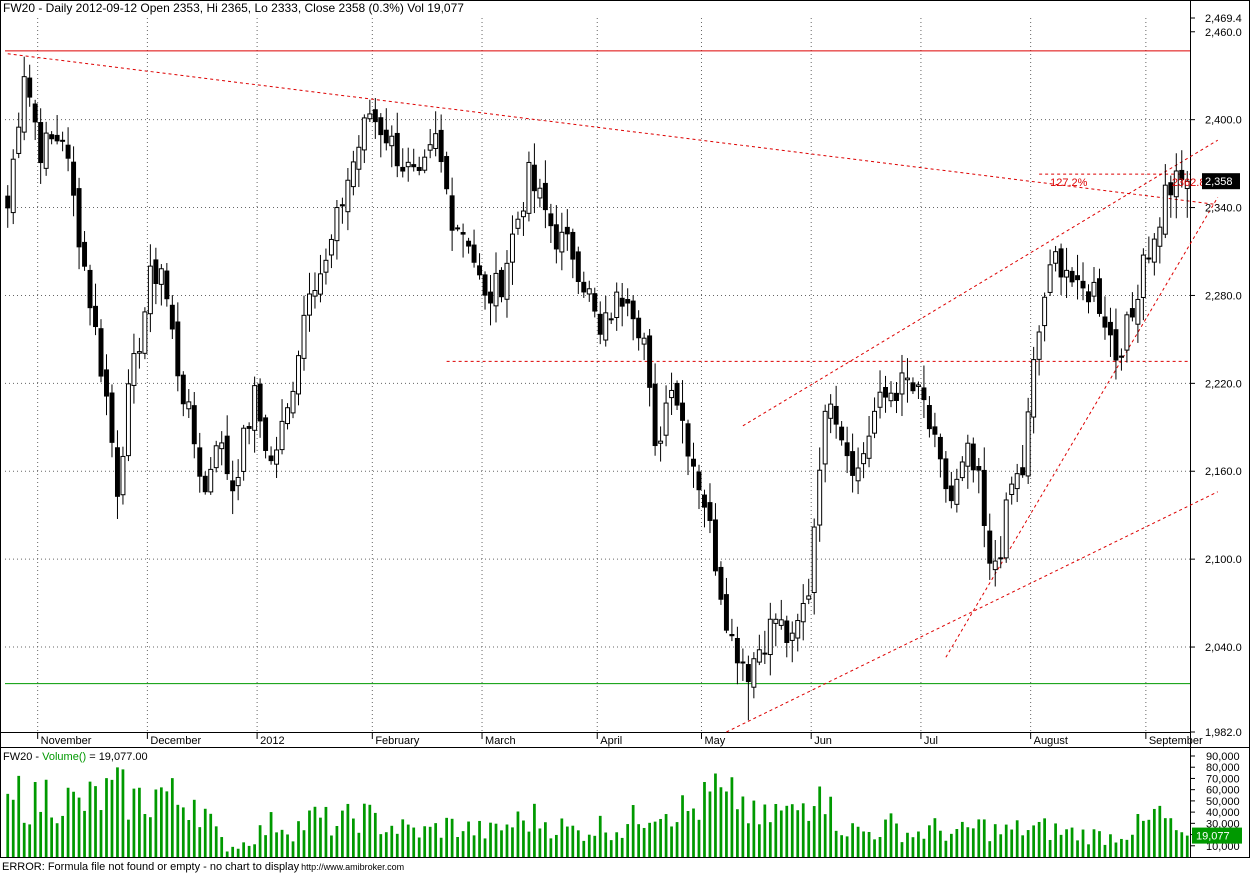 The image size is (1250, 874). What do you see at coordinates (23, 757) in the screenshot?
I see `volume-header-prefix: FW20 -` at bounding box center [23, 757].